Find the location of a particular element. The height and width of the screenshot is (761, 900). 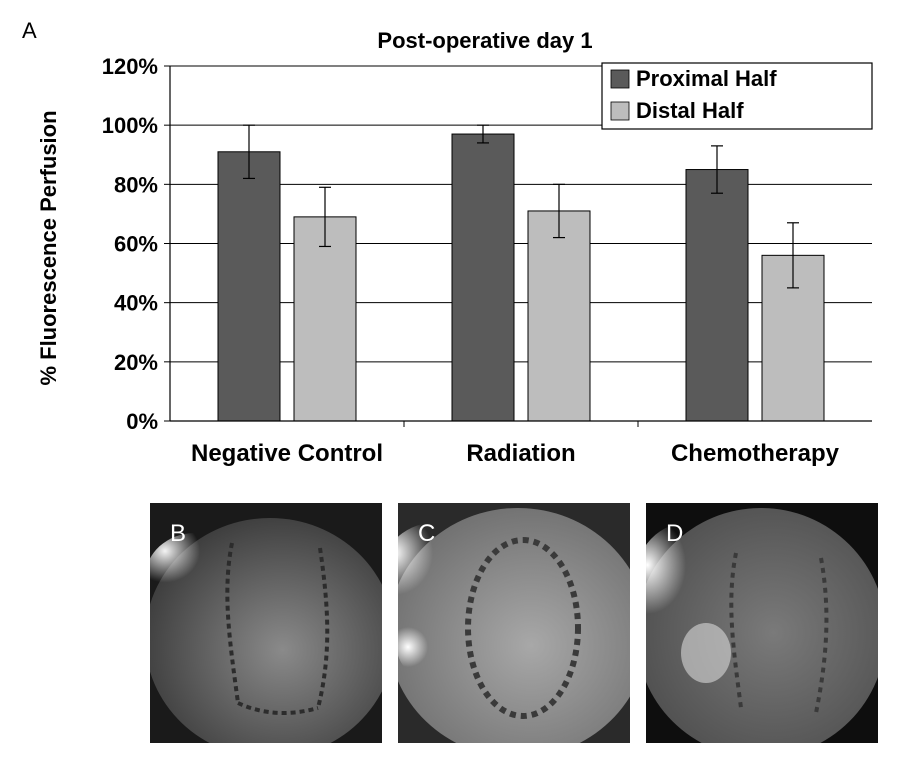

legend-swatch-proximal is located at coordinates (620, 79).